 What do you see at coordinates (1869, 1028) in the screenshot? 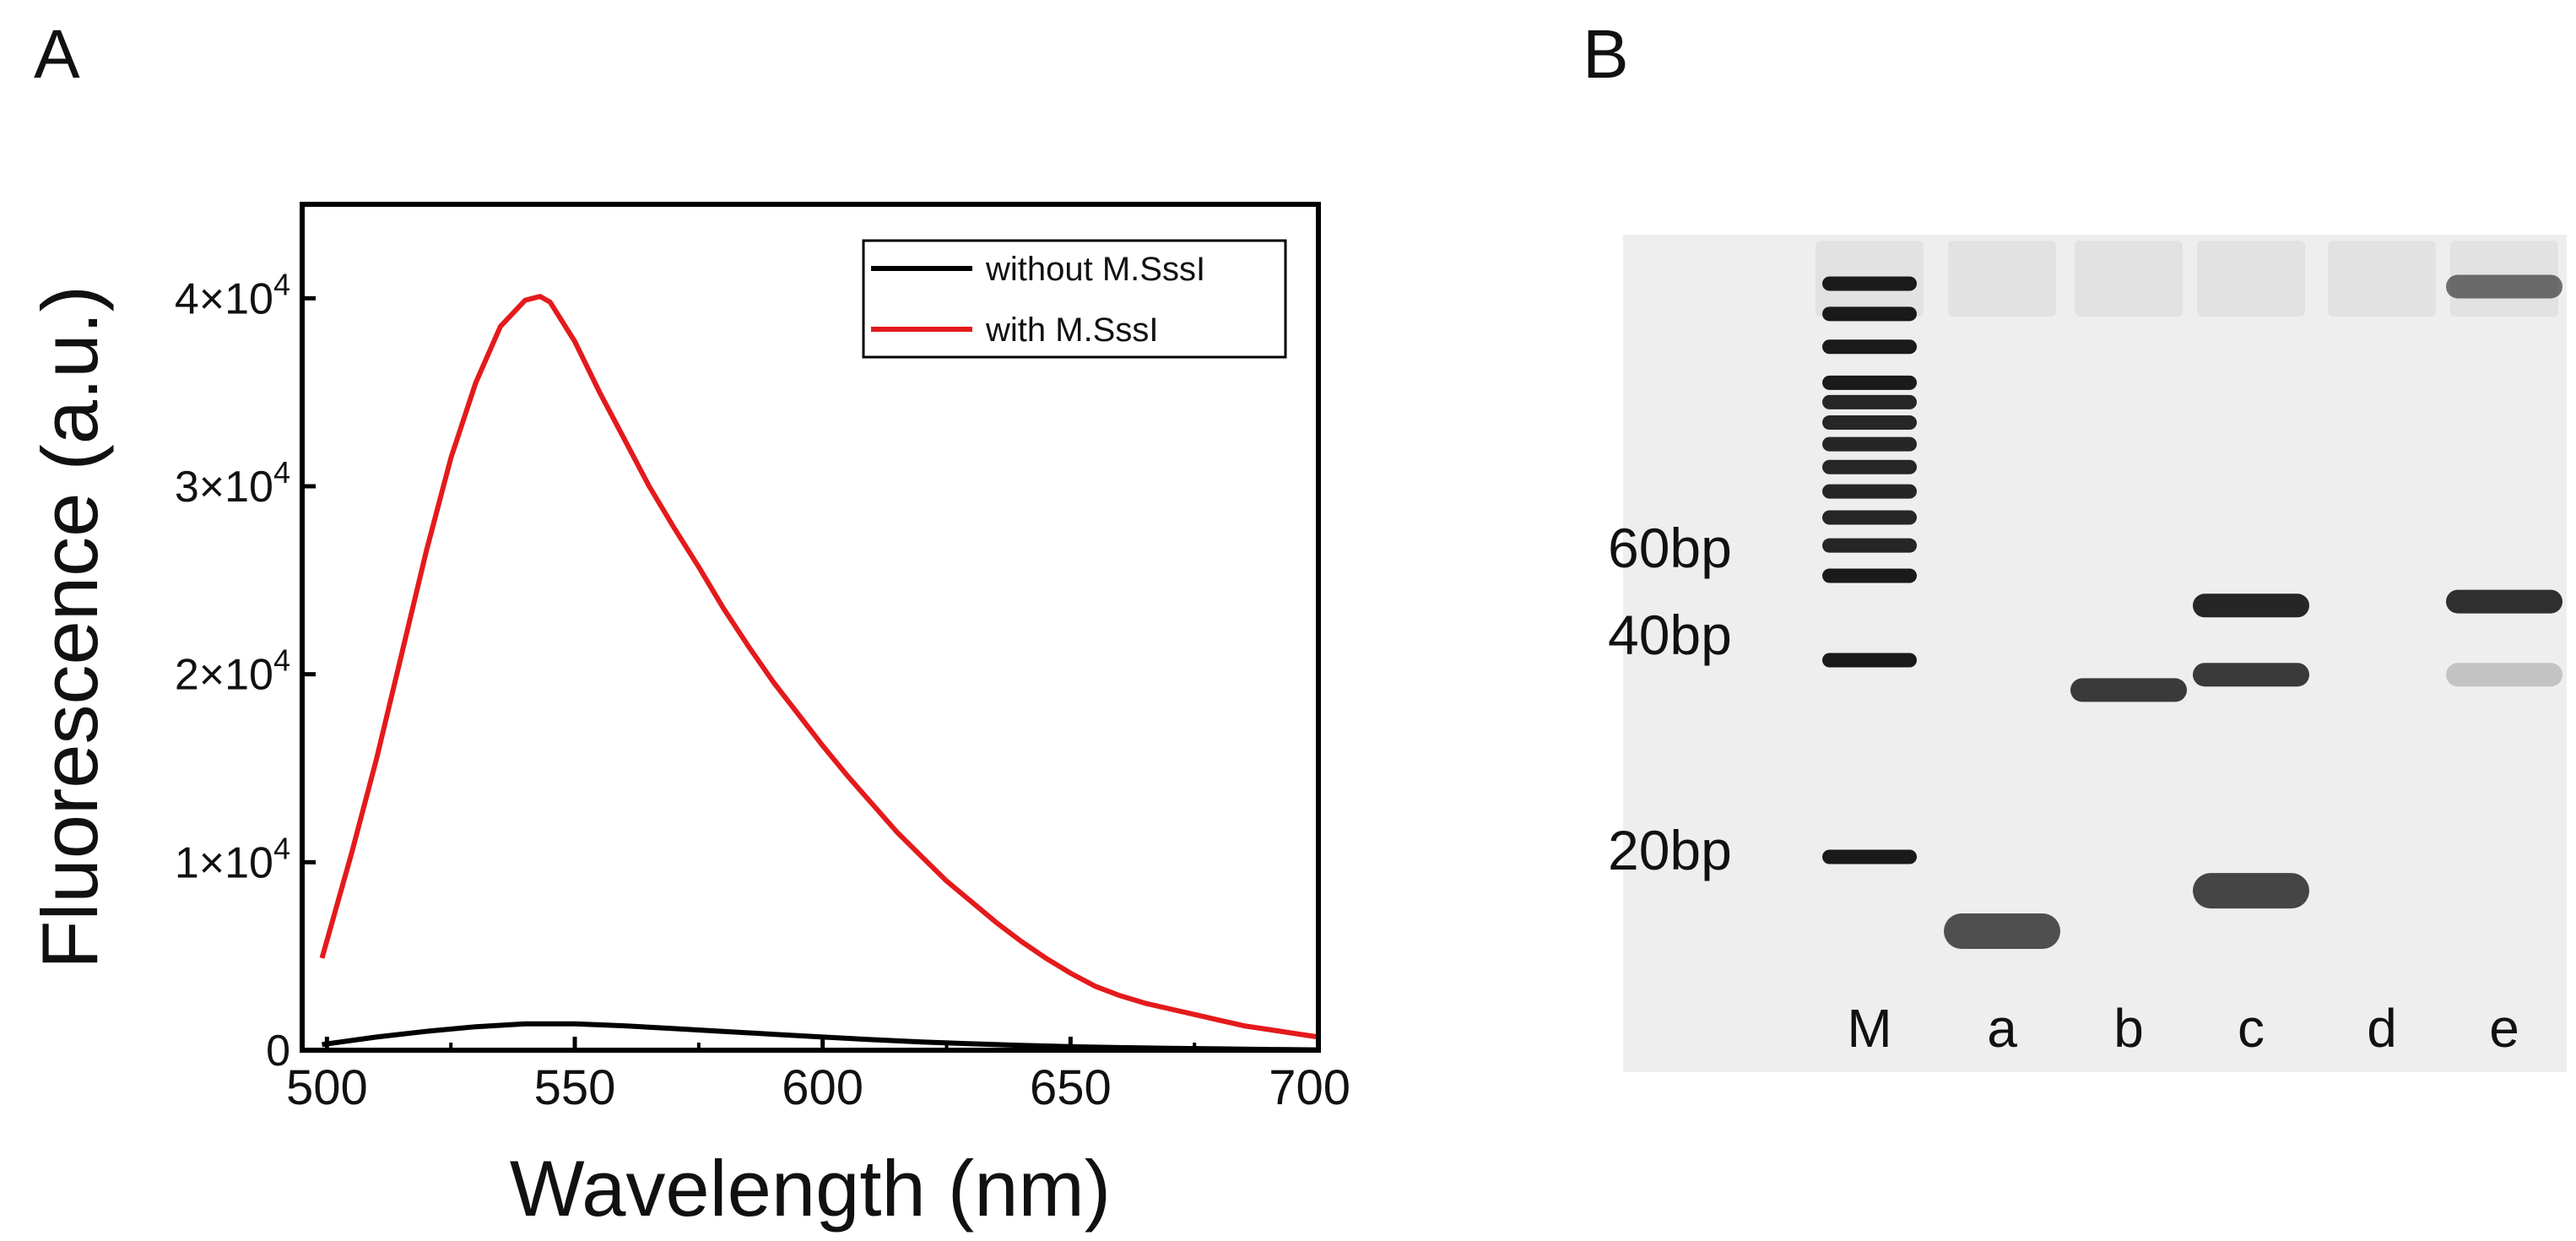
I see `gel-lane-label-M: M` at bounding box center [1869, 1028].